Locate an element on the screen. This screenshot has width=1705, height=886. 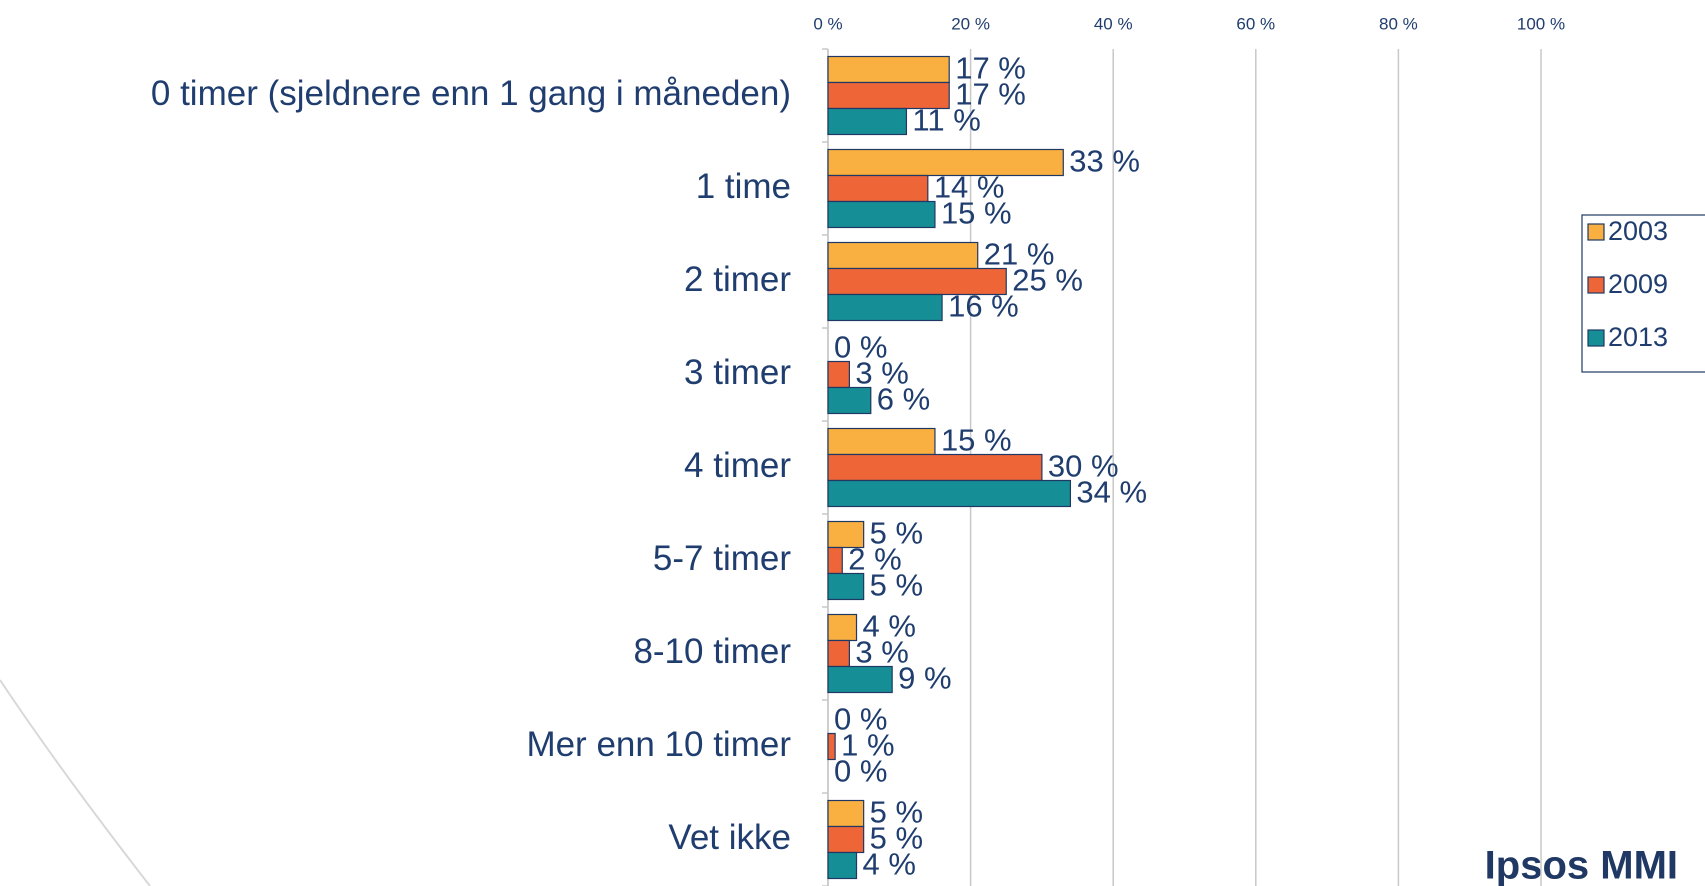
value-label: 21 % is located at coordinates (1019, 254).